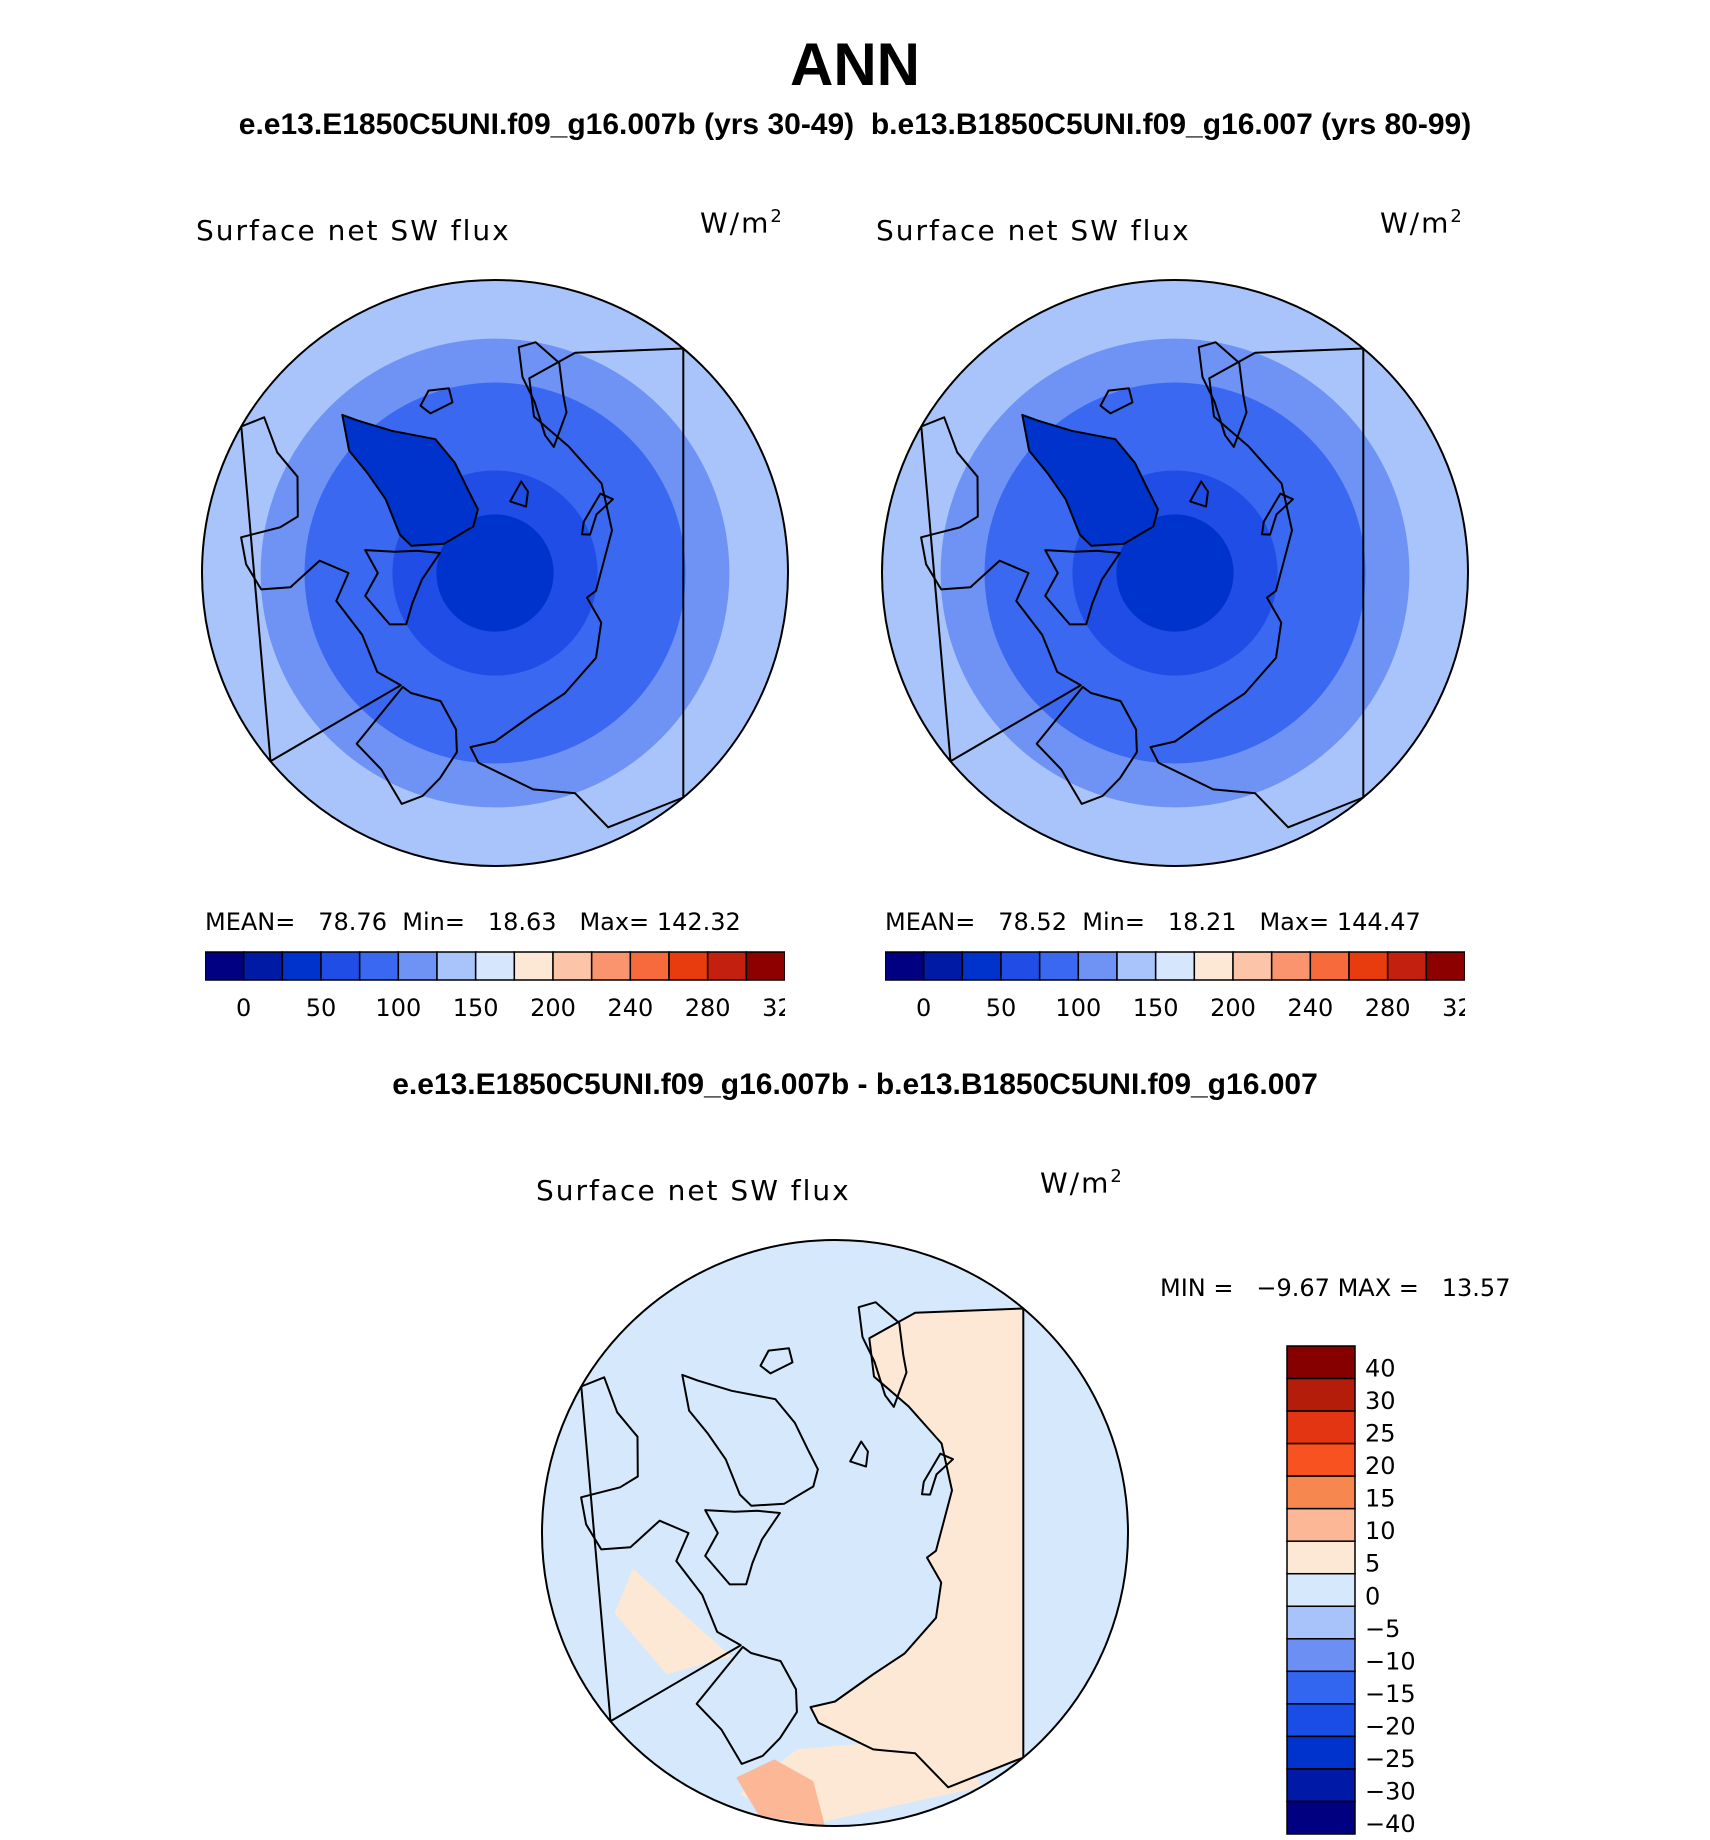 Image resolution: width=1710 pixels, height=1840 pixels. What do you see at coordinates (522, 922) in the screenshot?
I see `panel1-min: 18.63` at bounding box center [522, 922].